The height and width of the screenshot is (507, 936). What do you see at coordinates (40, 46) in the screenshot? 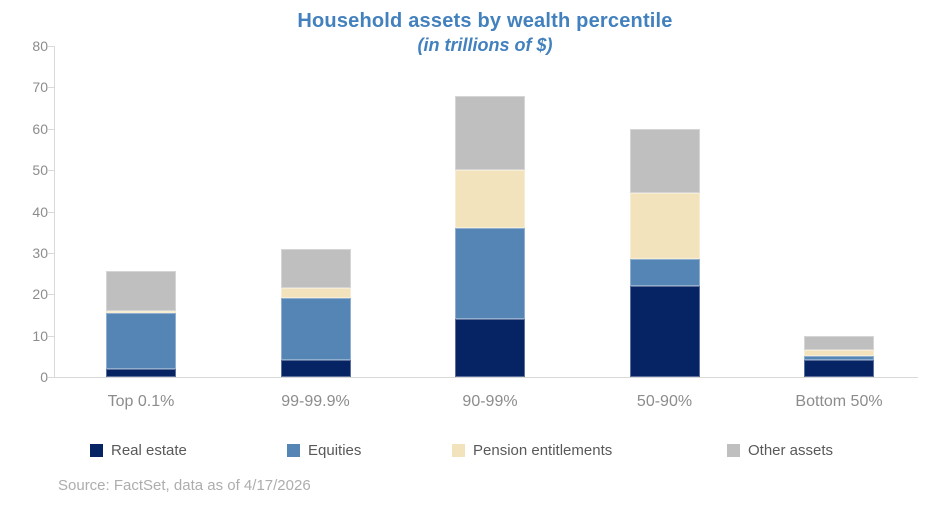
I see `y-axis-tick-label: 80` at bounding box center [40, 46].